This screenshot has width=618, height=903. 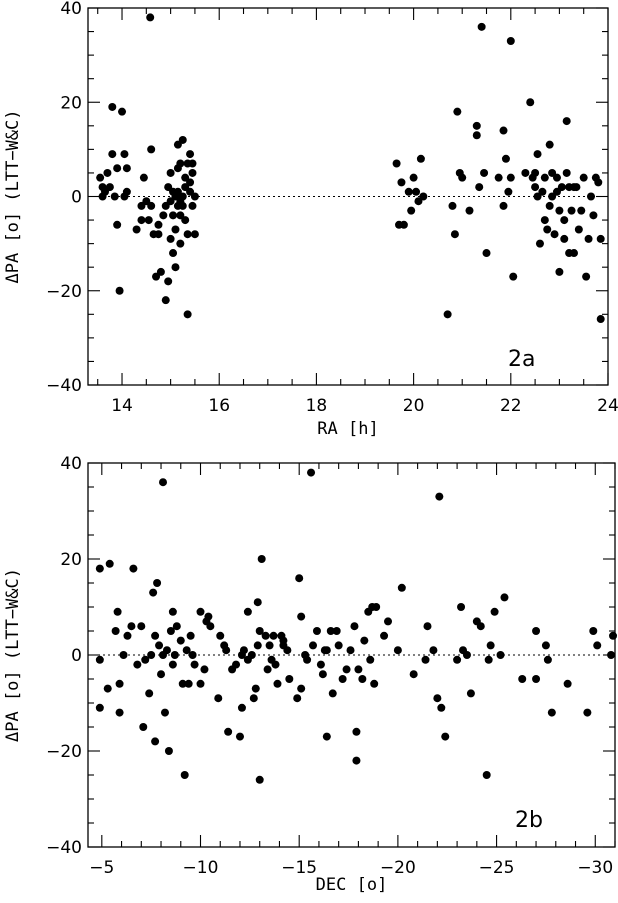 I want to click on y-tick-label: −40, so click(x=64, y=386).